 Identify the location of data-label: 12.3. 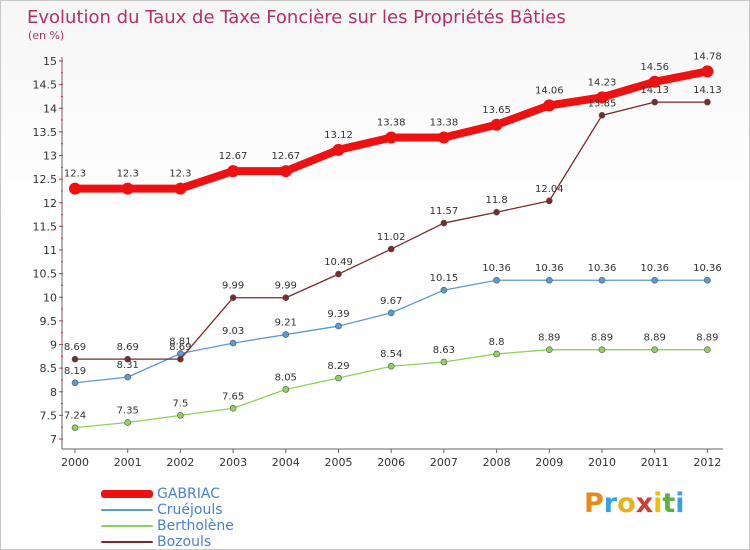
(180, 174).